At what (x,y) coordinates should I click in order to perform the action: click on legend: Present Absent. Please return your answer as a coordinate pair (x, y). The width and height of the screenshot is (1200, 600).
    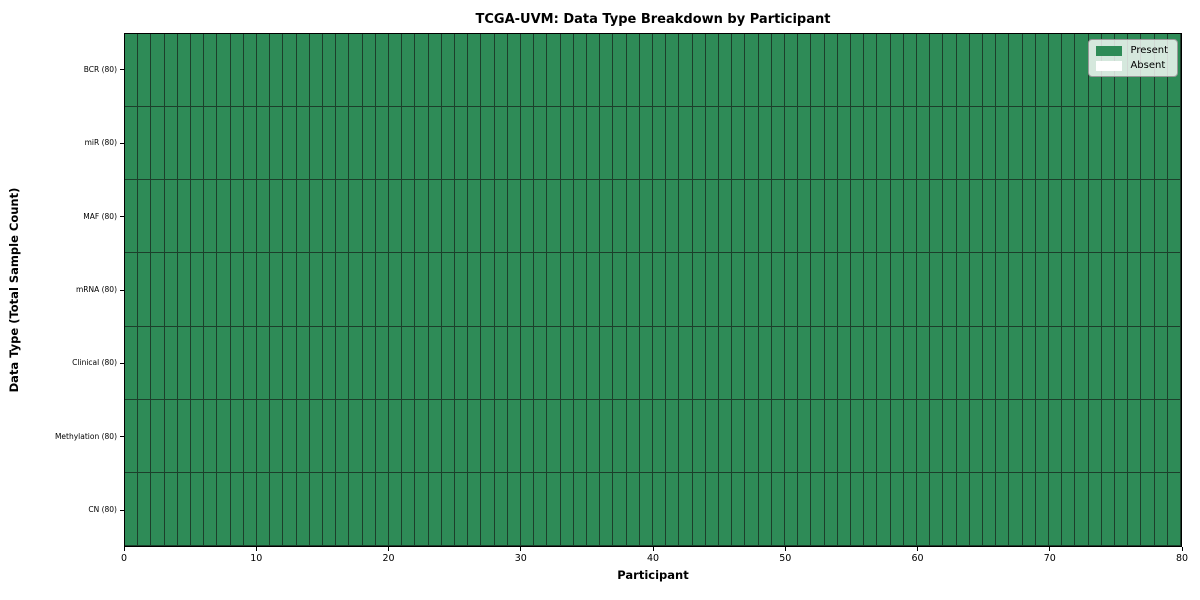
    Looking at the image, I should click on (1133, 58).